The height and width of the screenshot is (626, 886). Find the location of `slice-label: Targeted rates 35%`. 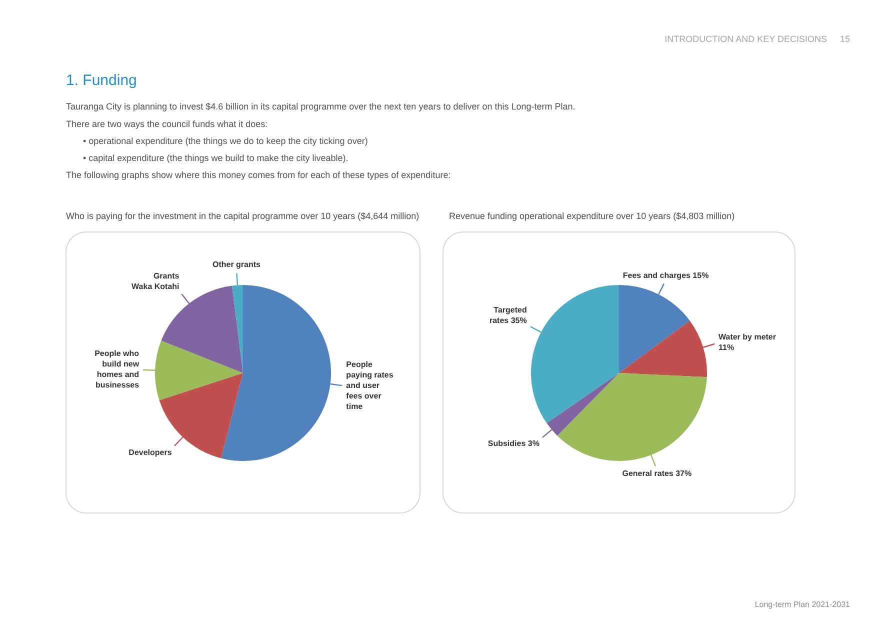

slice-label: Targeted rates 35% is located at coordinates (508, 315).